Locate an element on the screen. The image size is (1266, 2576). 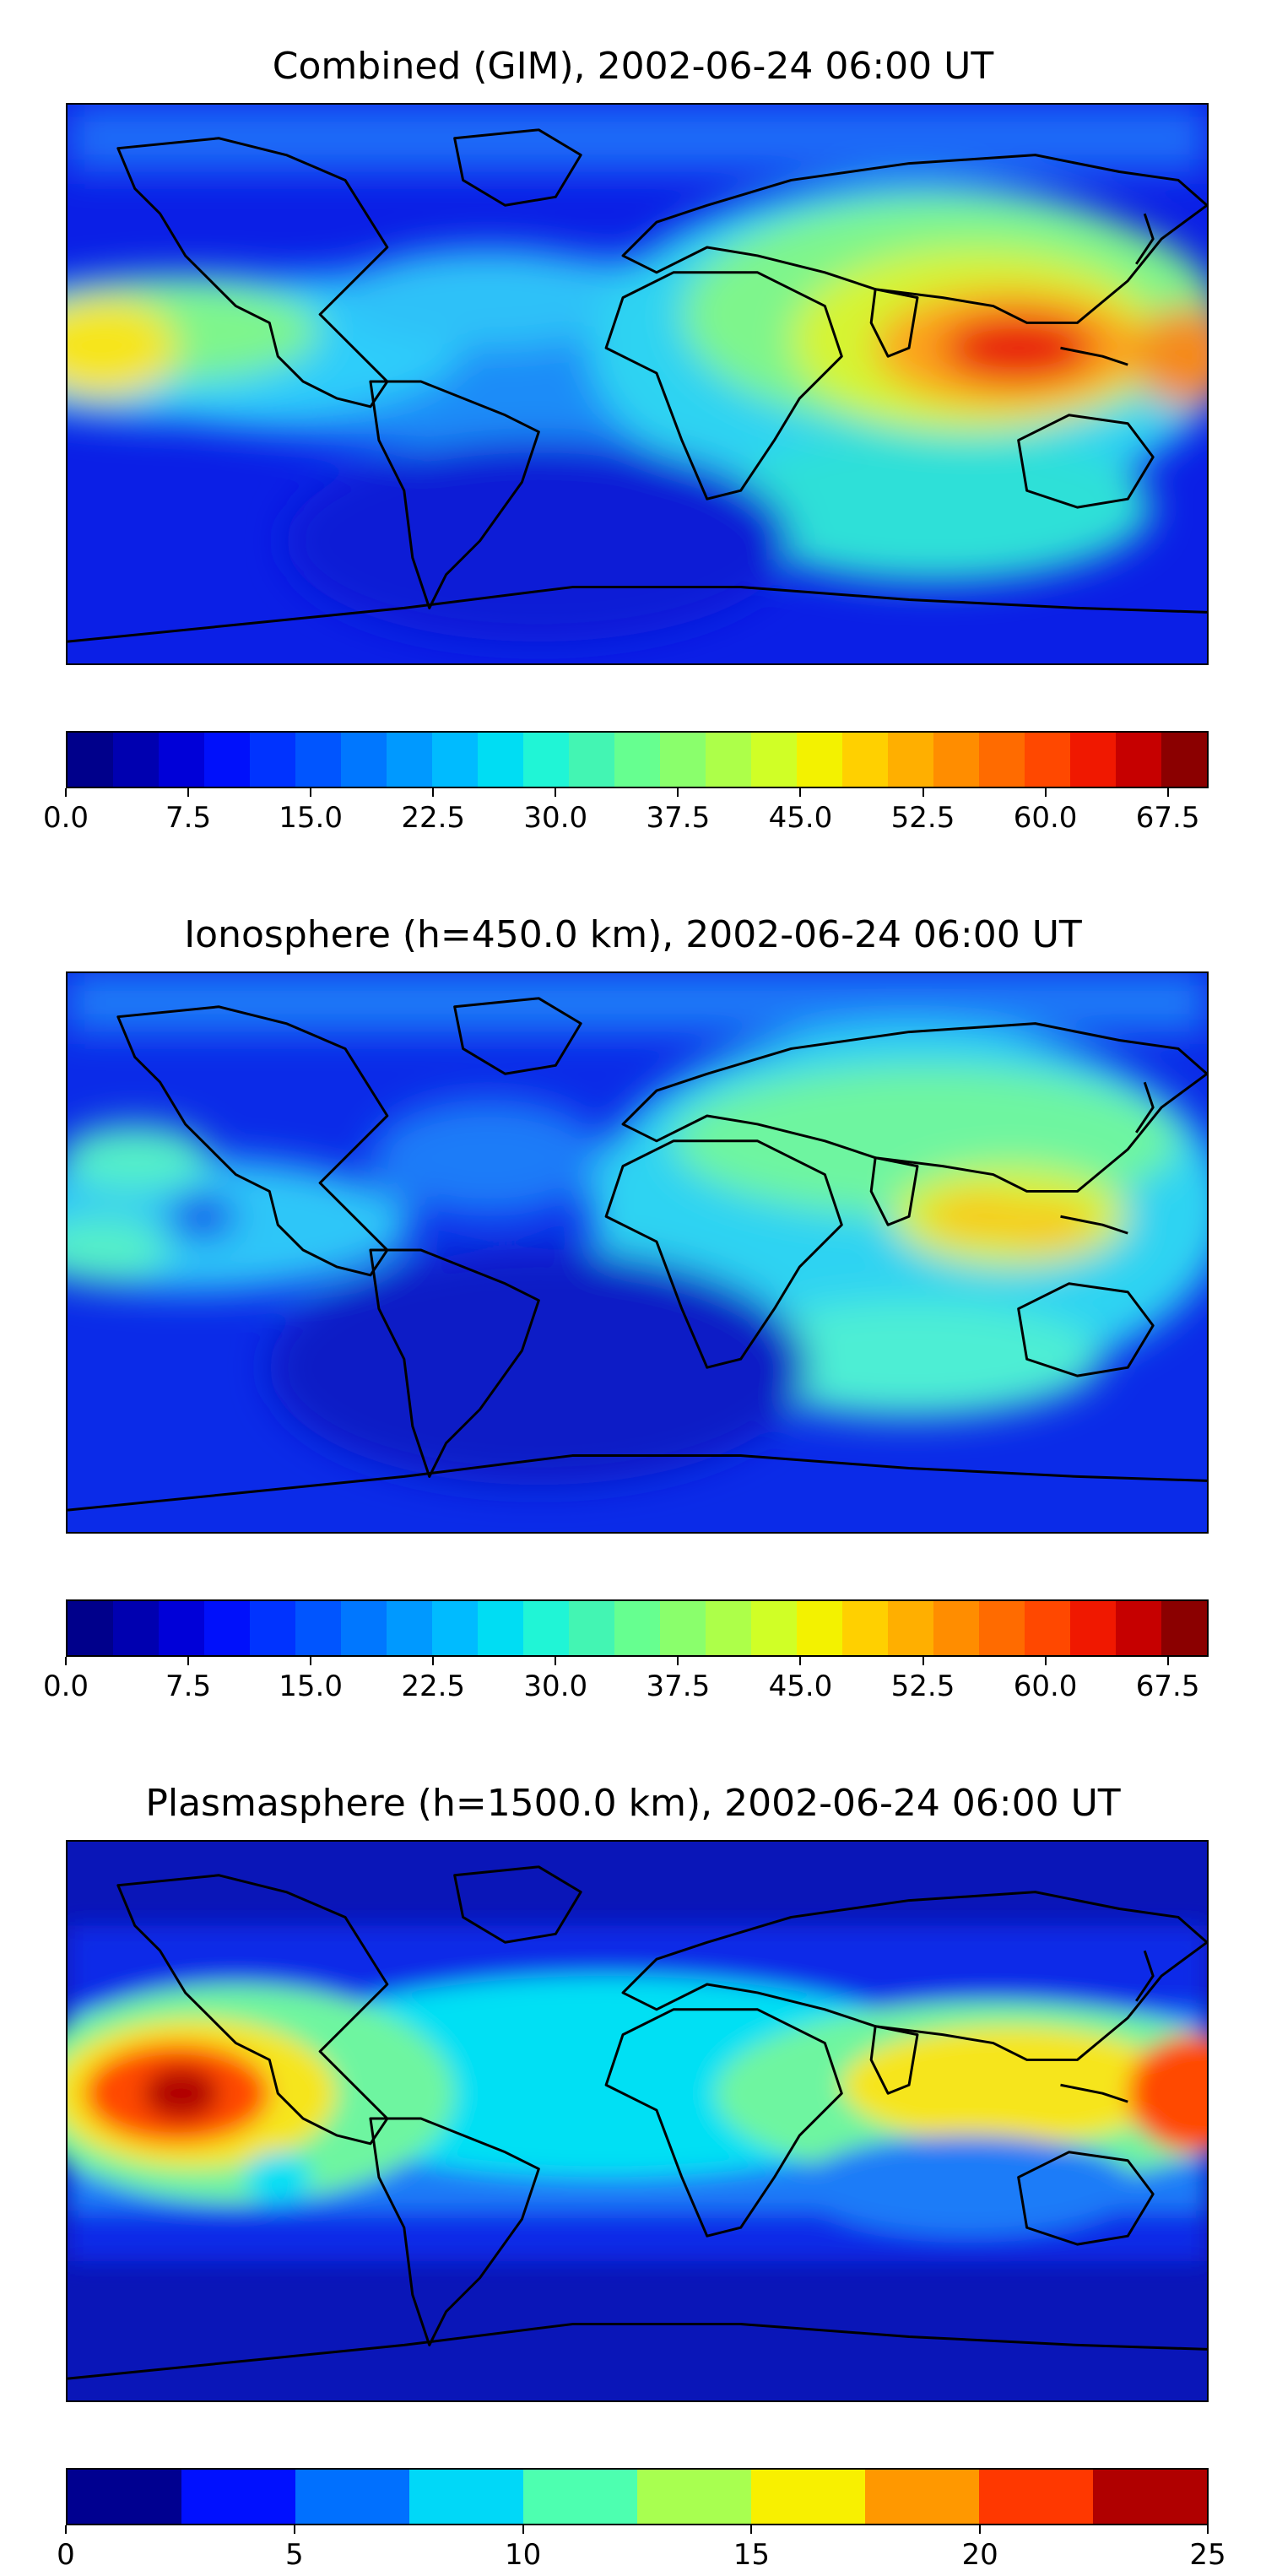
colorbar-tick-label: 20 is located at coordinates (979, 2555).